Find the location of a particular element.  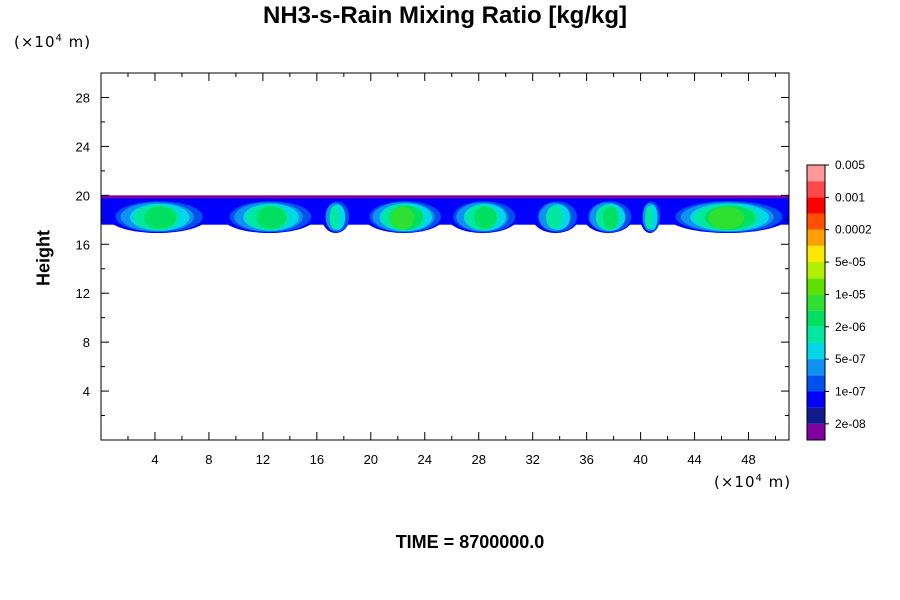

colorbar-label: 2e-06 is located at coordinates (850, 327).